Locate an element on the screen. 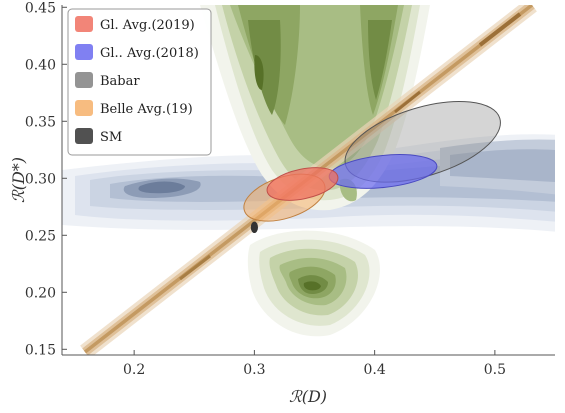 The height and width of the screenshot is (413, 565). y-tick-label: 0.30 is located at coordinates (40, 179).